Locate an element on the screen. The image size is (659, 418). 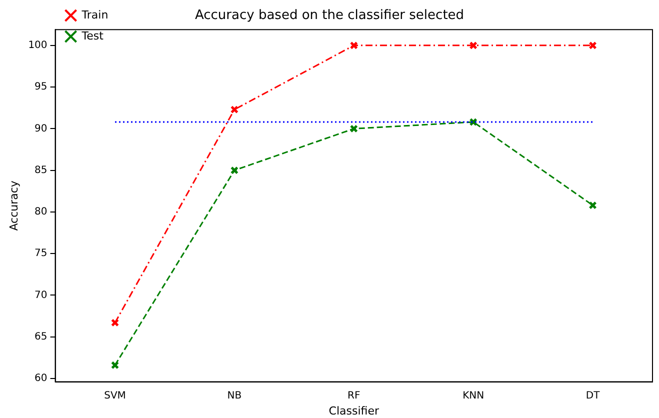
x-tick-label: DT is located at coordinates (593, 396).